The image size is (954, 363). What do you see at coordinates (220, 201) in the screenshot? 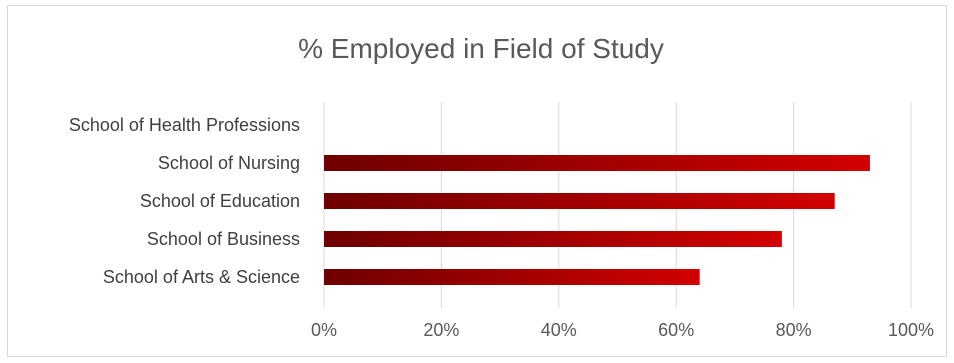
I see `category-label: School of Education` at bounding box center [220, 201].